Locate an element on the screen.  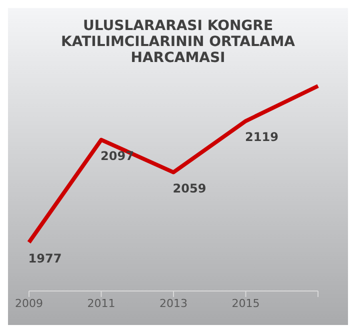
x-tick-label: 2009 is located at coordinates (29, 303).